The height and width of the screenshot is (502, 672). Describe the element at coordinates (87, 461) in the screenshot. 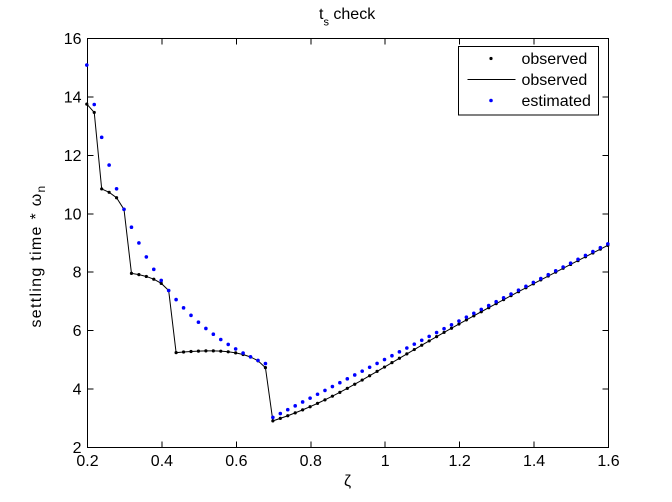

I see `svg-text: 0.2` at that location.